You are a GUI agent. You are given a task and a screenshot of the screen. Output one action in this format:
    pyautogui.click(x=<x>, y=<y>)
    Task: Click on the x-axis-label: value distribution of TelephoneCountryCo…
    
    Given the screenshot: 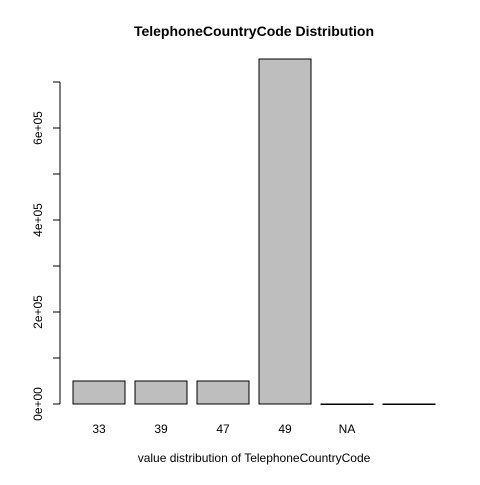 What is the action you would take?
    pyautogui.click(x=254, y=458)
    